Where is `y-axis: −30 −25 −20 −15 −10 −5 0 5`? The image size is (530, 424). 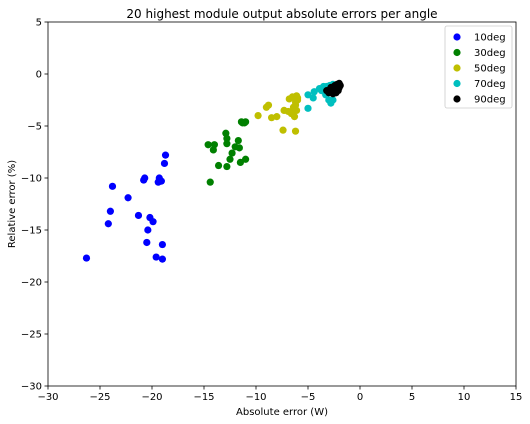
y-axis: −30 −25 −20 −15 −10 −5 0 5 is located at coordinates (34, 205).